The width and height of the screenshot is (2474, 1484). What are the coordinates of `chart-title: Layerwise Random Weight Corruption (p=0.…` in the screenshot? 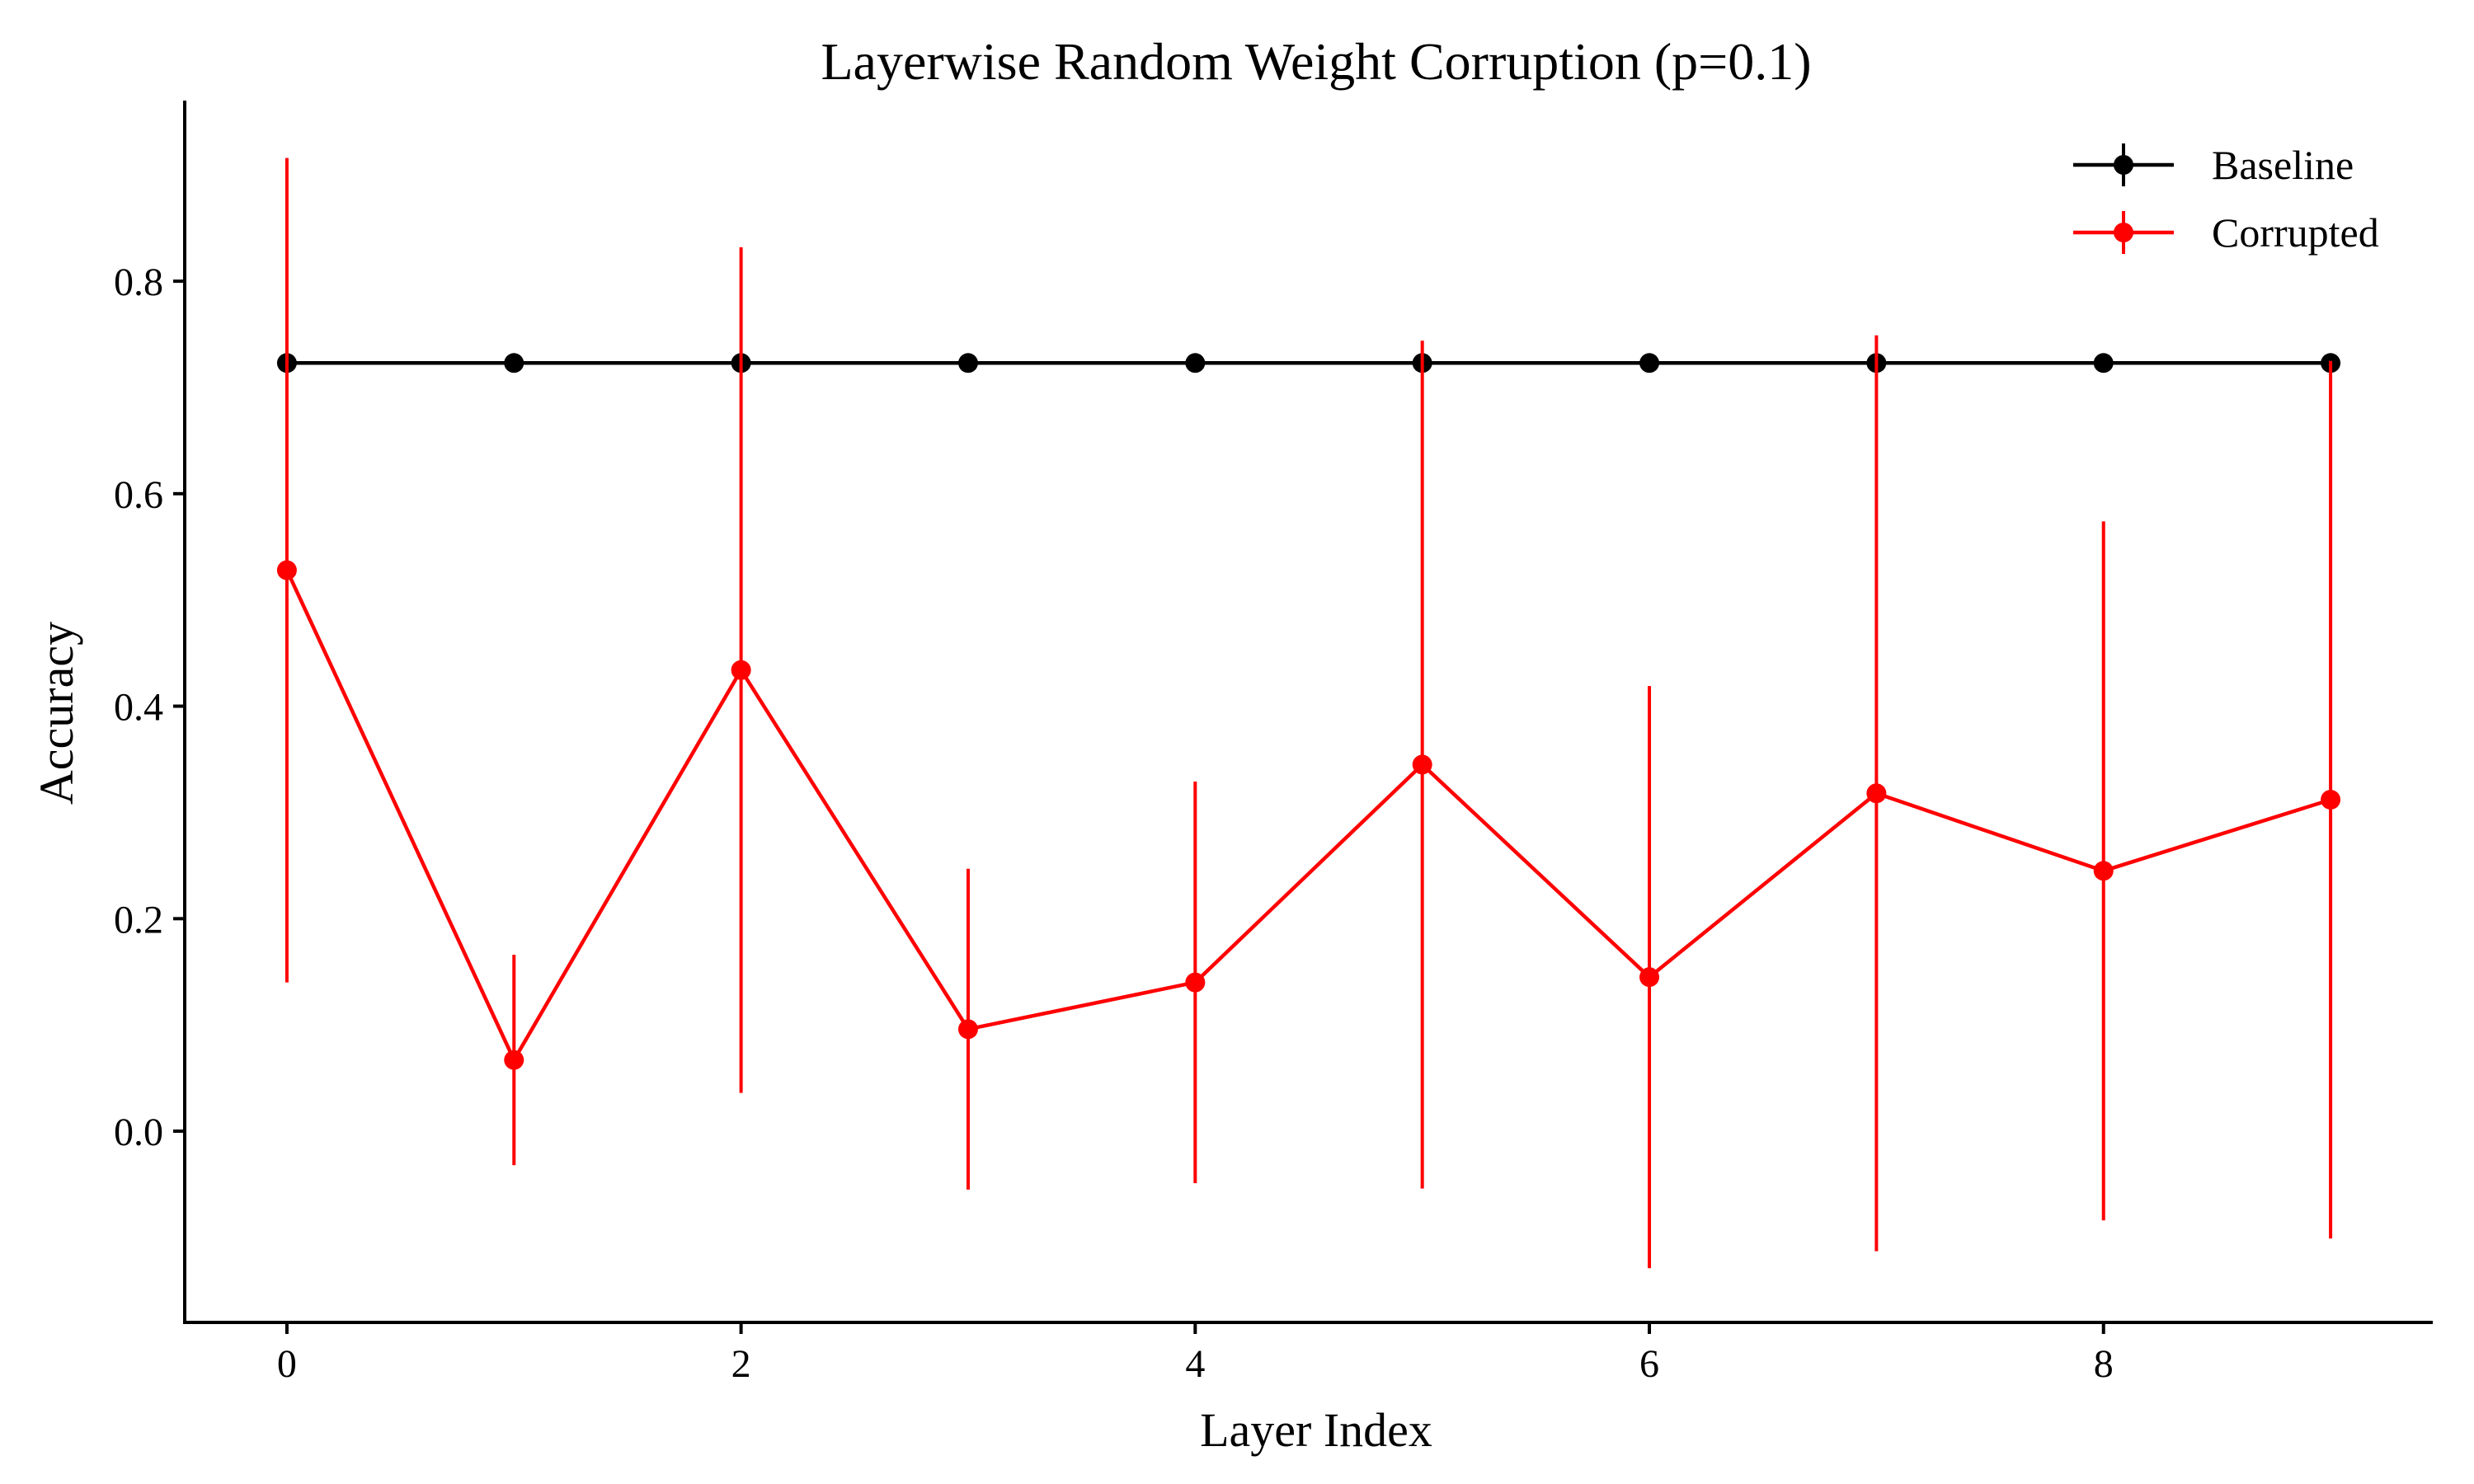 It's located at (1316, 62).